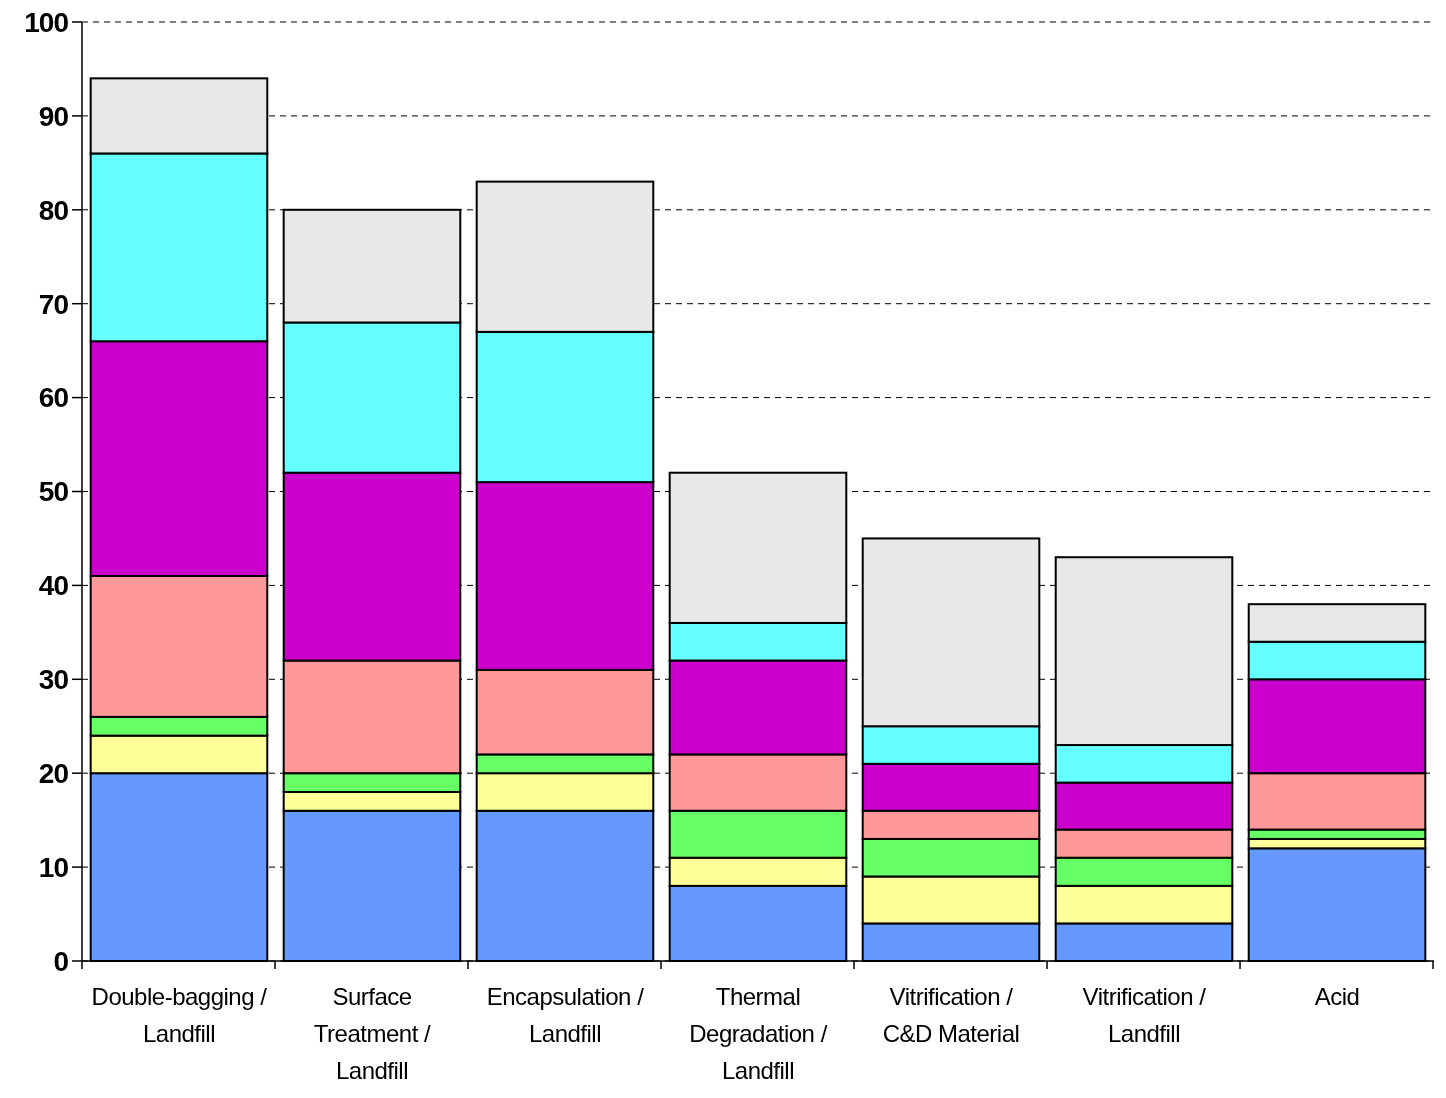  Describe the element at coordinates (758, 1033) in the screenshot. I see `x-tick-label: Thermal Degradation / Landfill` at that location.